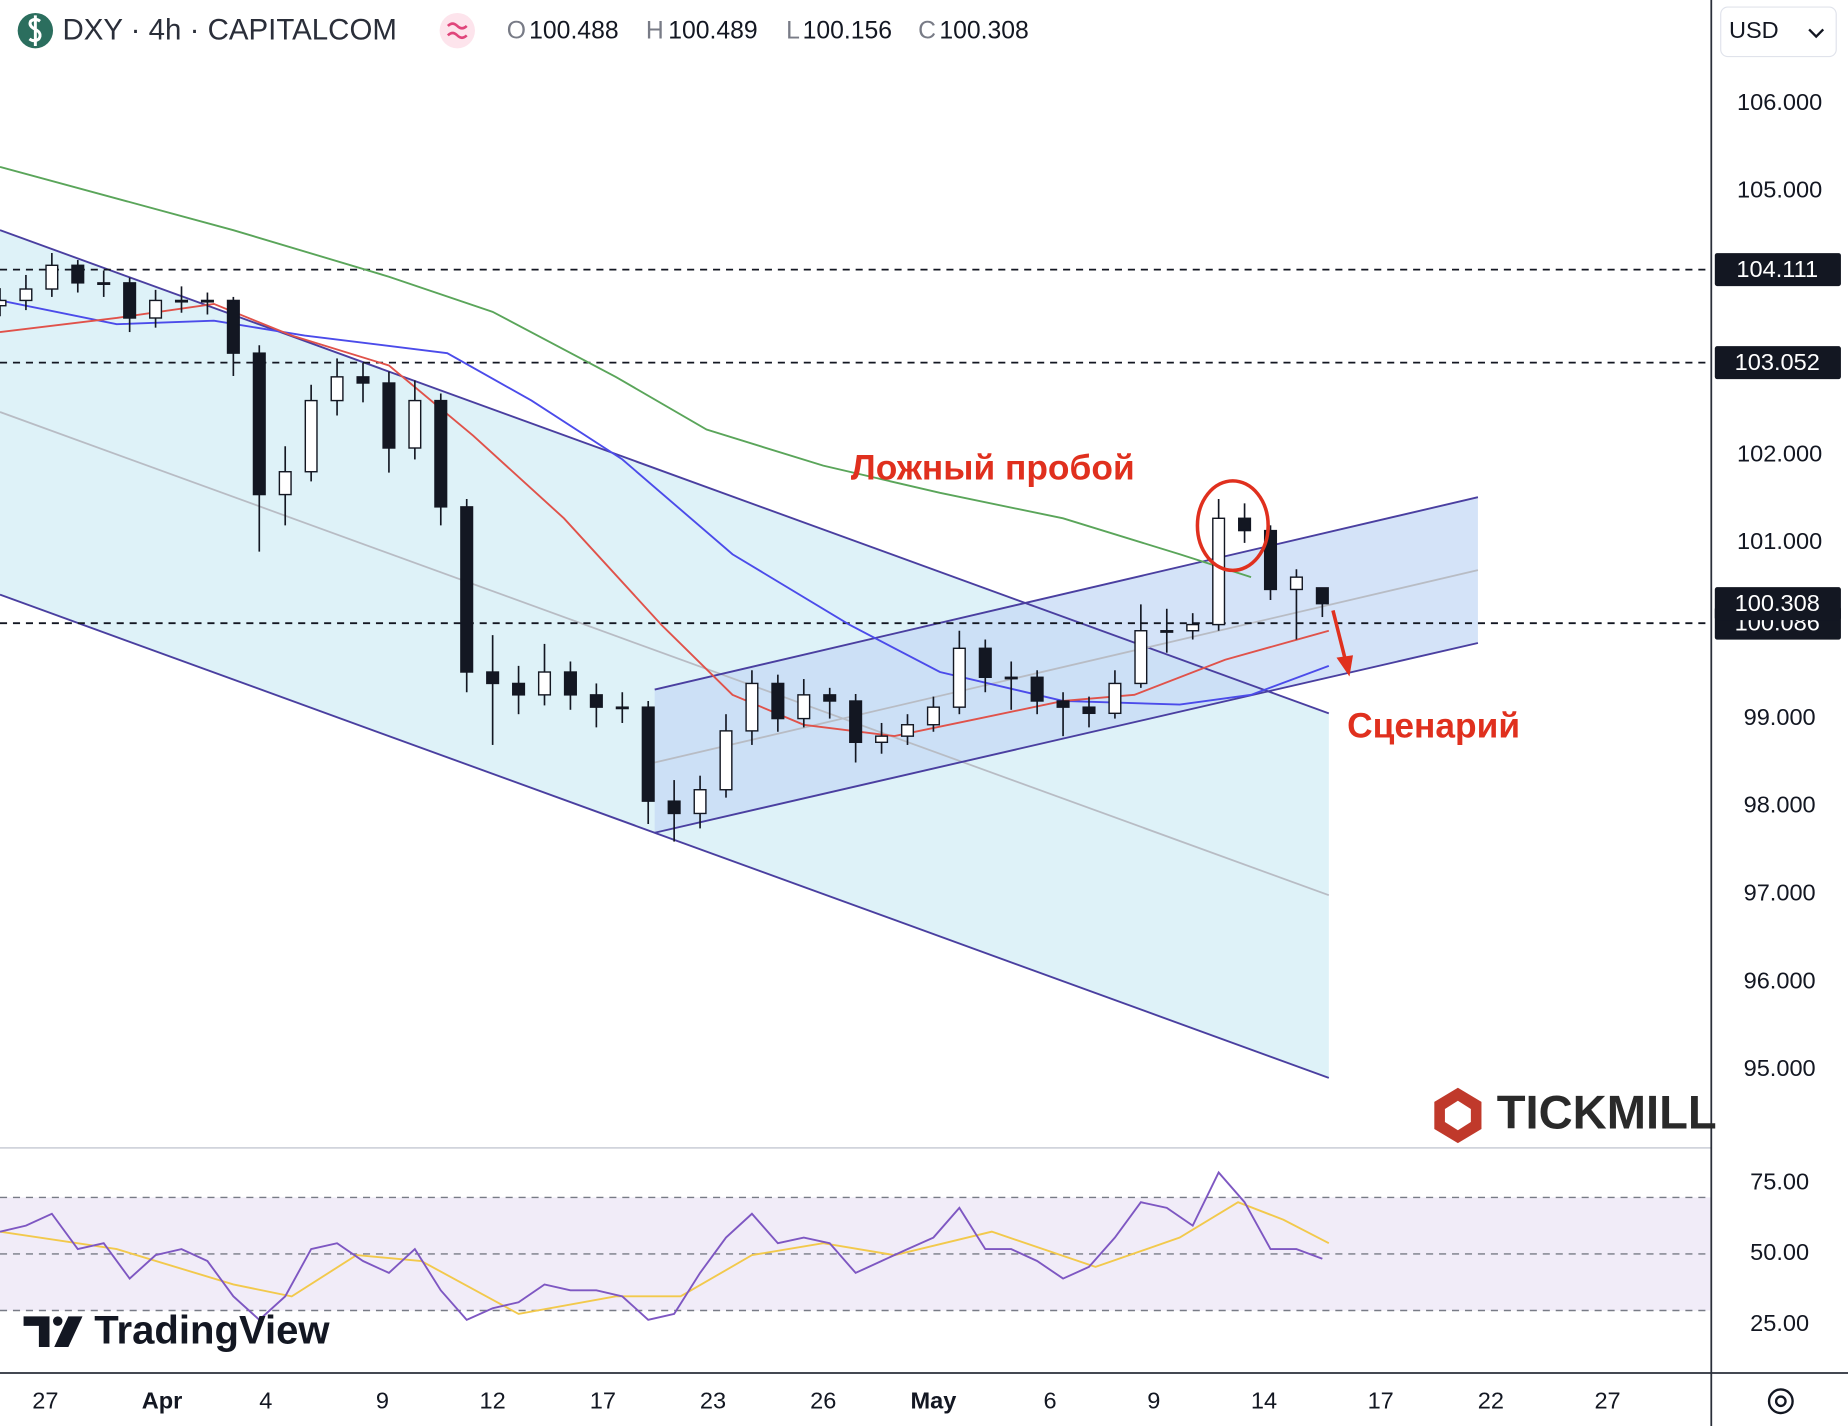  Describe the element at coordinates (1780, 805) in the screenshot. I see `y-tick-label: 98.000` at that location.